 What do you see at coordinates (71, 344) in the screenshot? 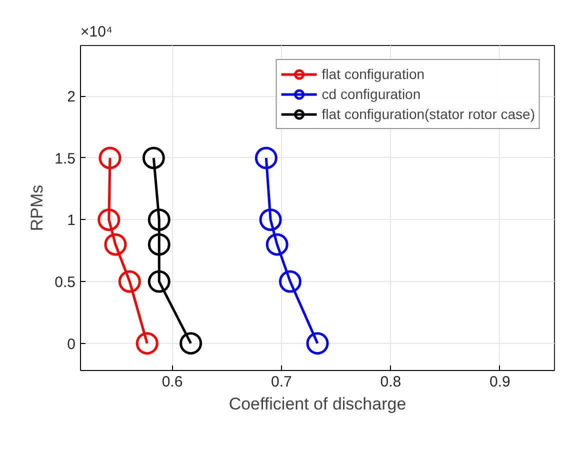
I see `y-tick-label: 0` at bounding box center [71, 344].